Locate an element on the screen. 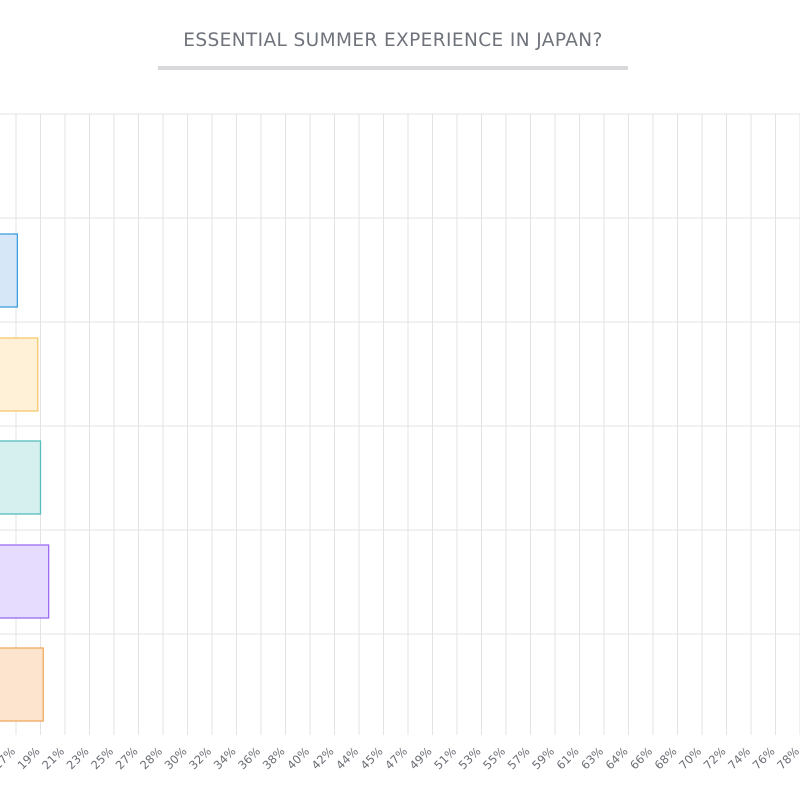 The image size is (800, 800). x-tick-label: 74% is located at coordinates (739, 758).